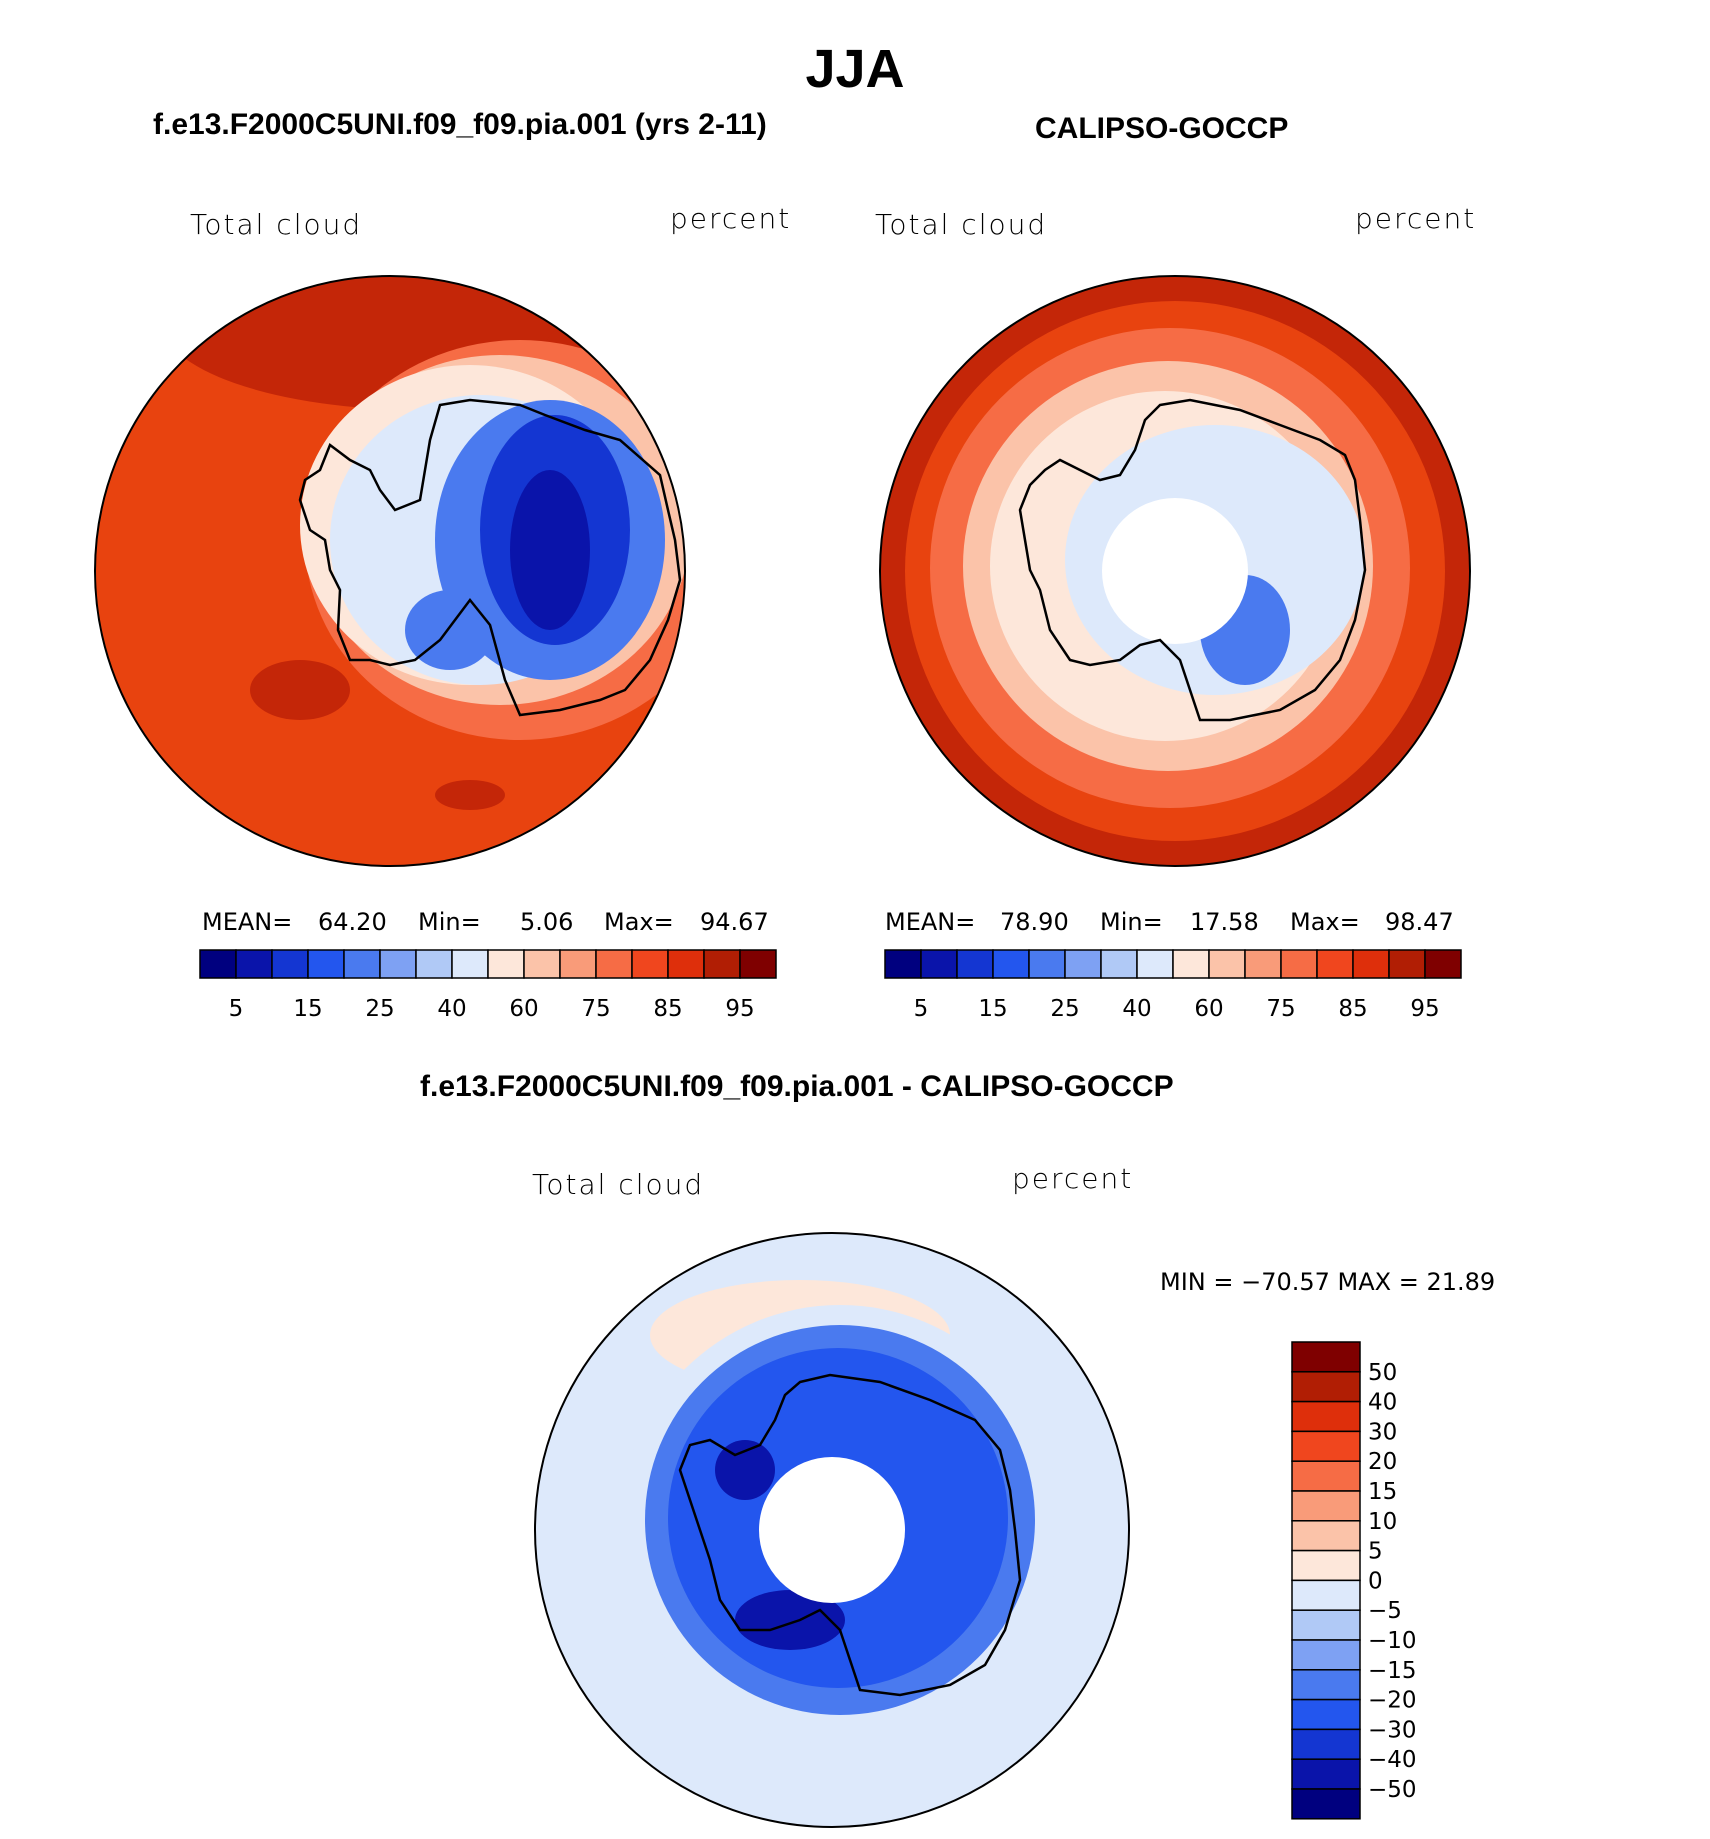  What do you see at coordinates (550, 550) in the screenshot?
I see `model-navy-core` at bounding box center [550, 550].